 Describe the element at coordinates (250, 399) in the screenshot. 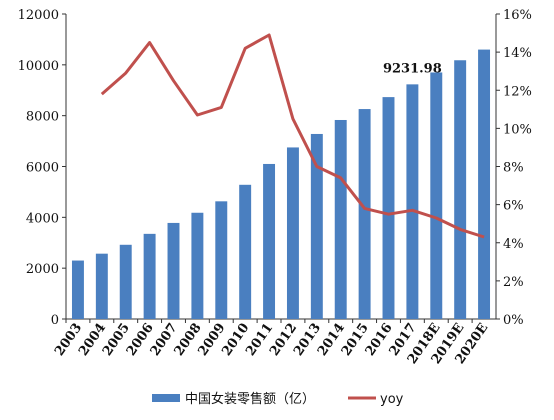

I see `legend-label-bar: 中国女装零售额（亿）` at that location.